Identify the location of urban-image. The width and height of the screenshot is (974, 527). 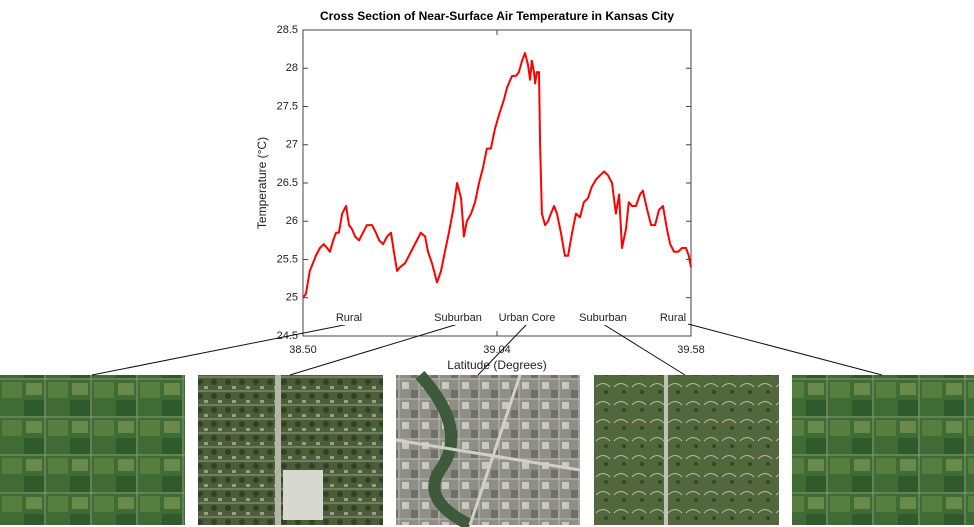
(488, 450).